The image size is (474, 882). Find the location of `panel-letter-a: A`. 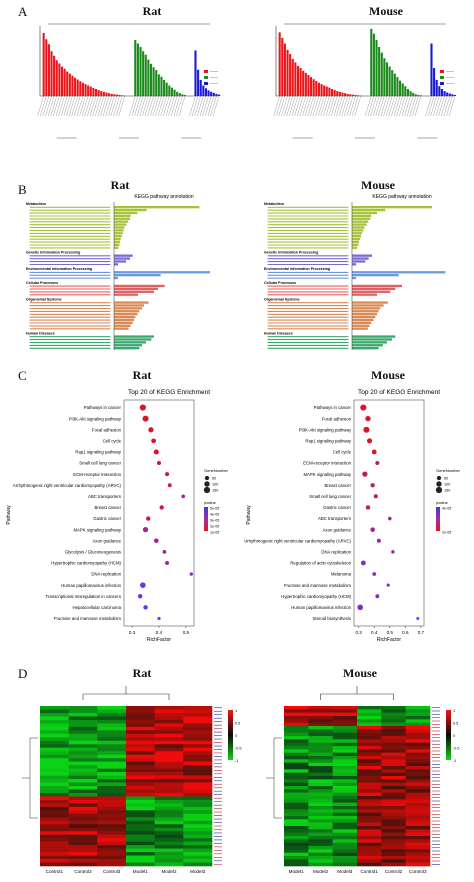

panel-letter-a: A is located at coordinates (23, 11).